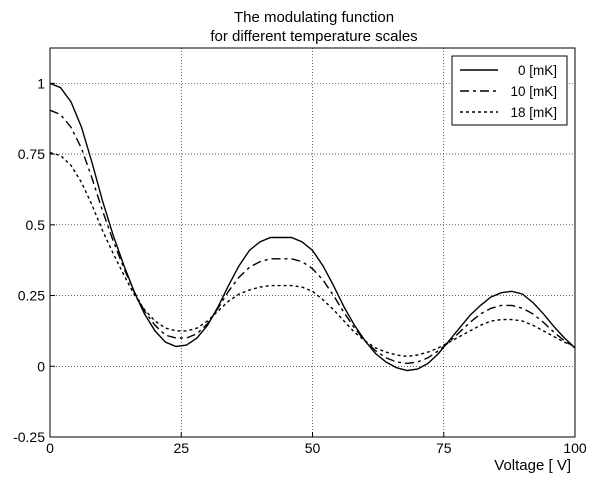 The image size is (590, 481). I want to click on x-tick-label: 25, so click(181, 448).